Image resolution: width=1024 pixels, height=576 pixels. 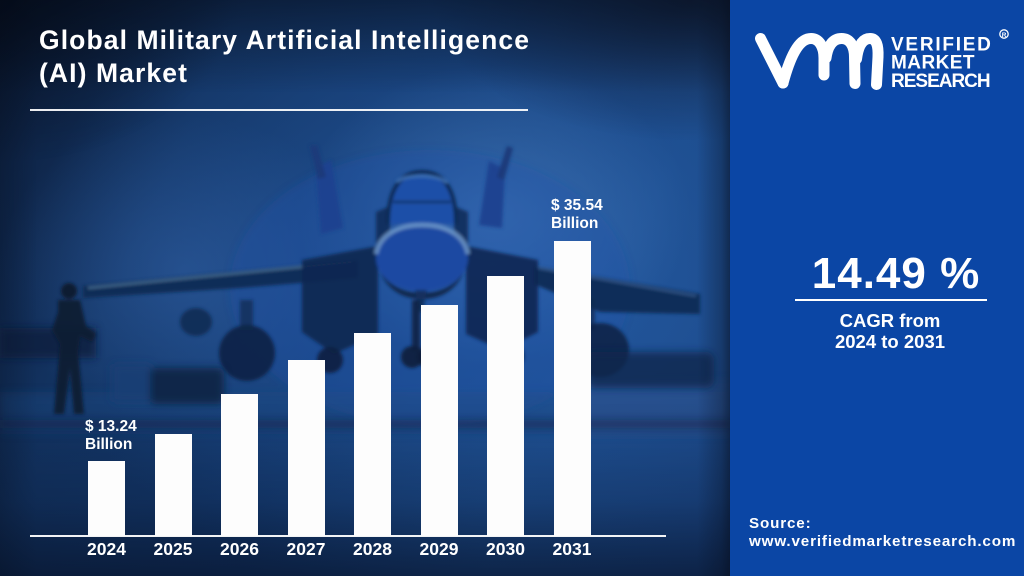 What do you see at coordinates (942, 44) in the screenshot?
I see `svg-text: VERIFIED` at bounding box center [942, 44].